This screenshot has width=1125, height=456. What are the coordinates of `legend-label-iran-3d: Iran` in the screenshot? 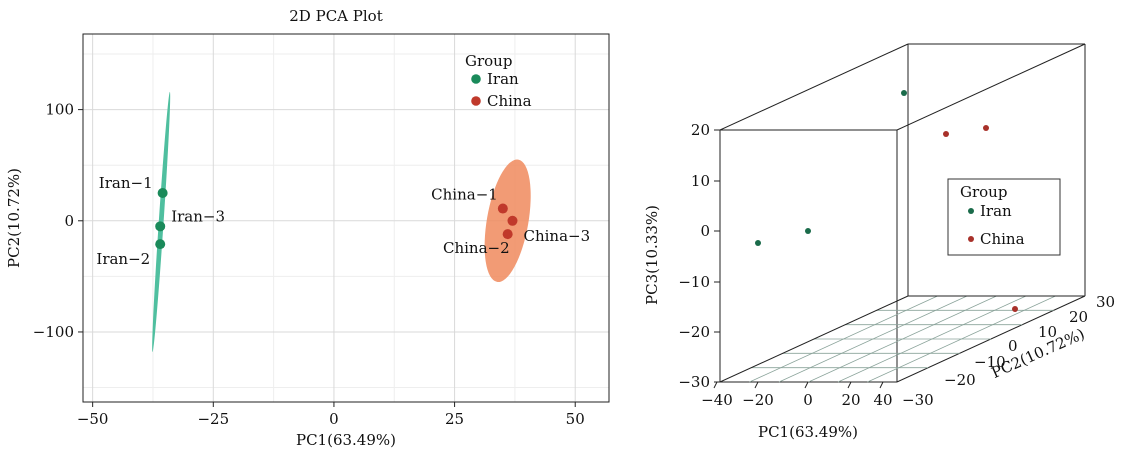 It's located at (996, 211).